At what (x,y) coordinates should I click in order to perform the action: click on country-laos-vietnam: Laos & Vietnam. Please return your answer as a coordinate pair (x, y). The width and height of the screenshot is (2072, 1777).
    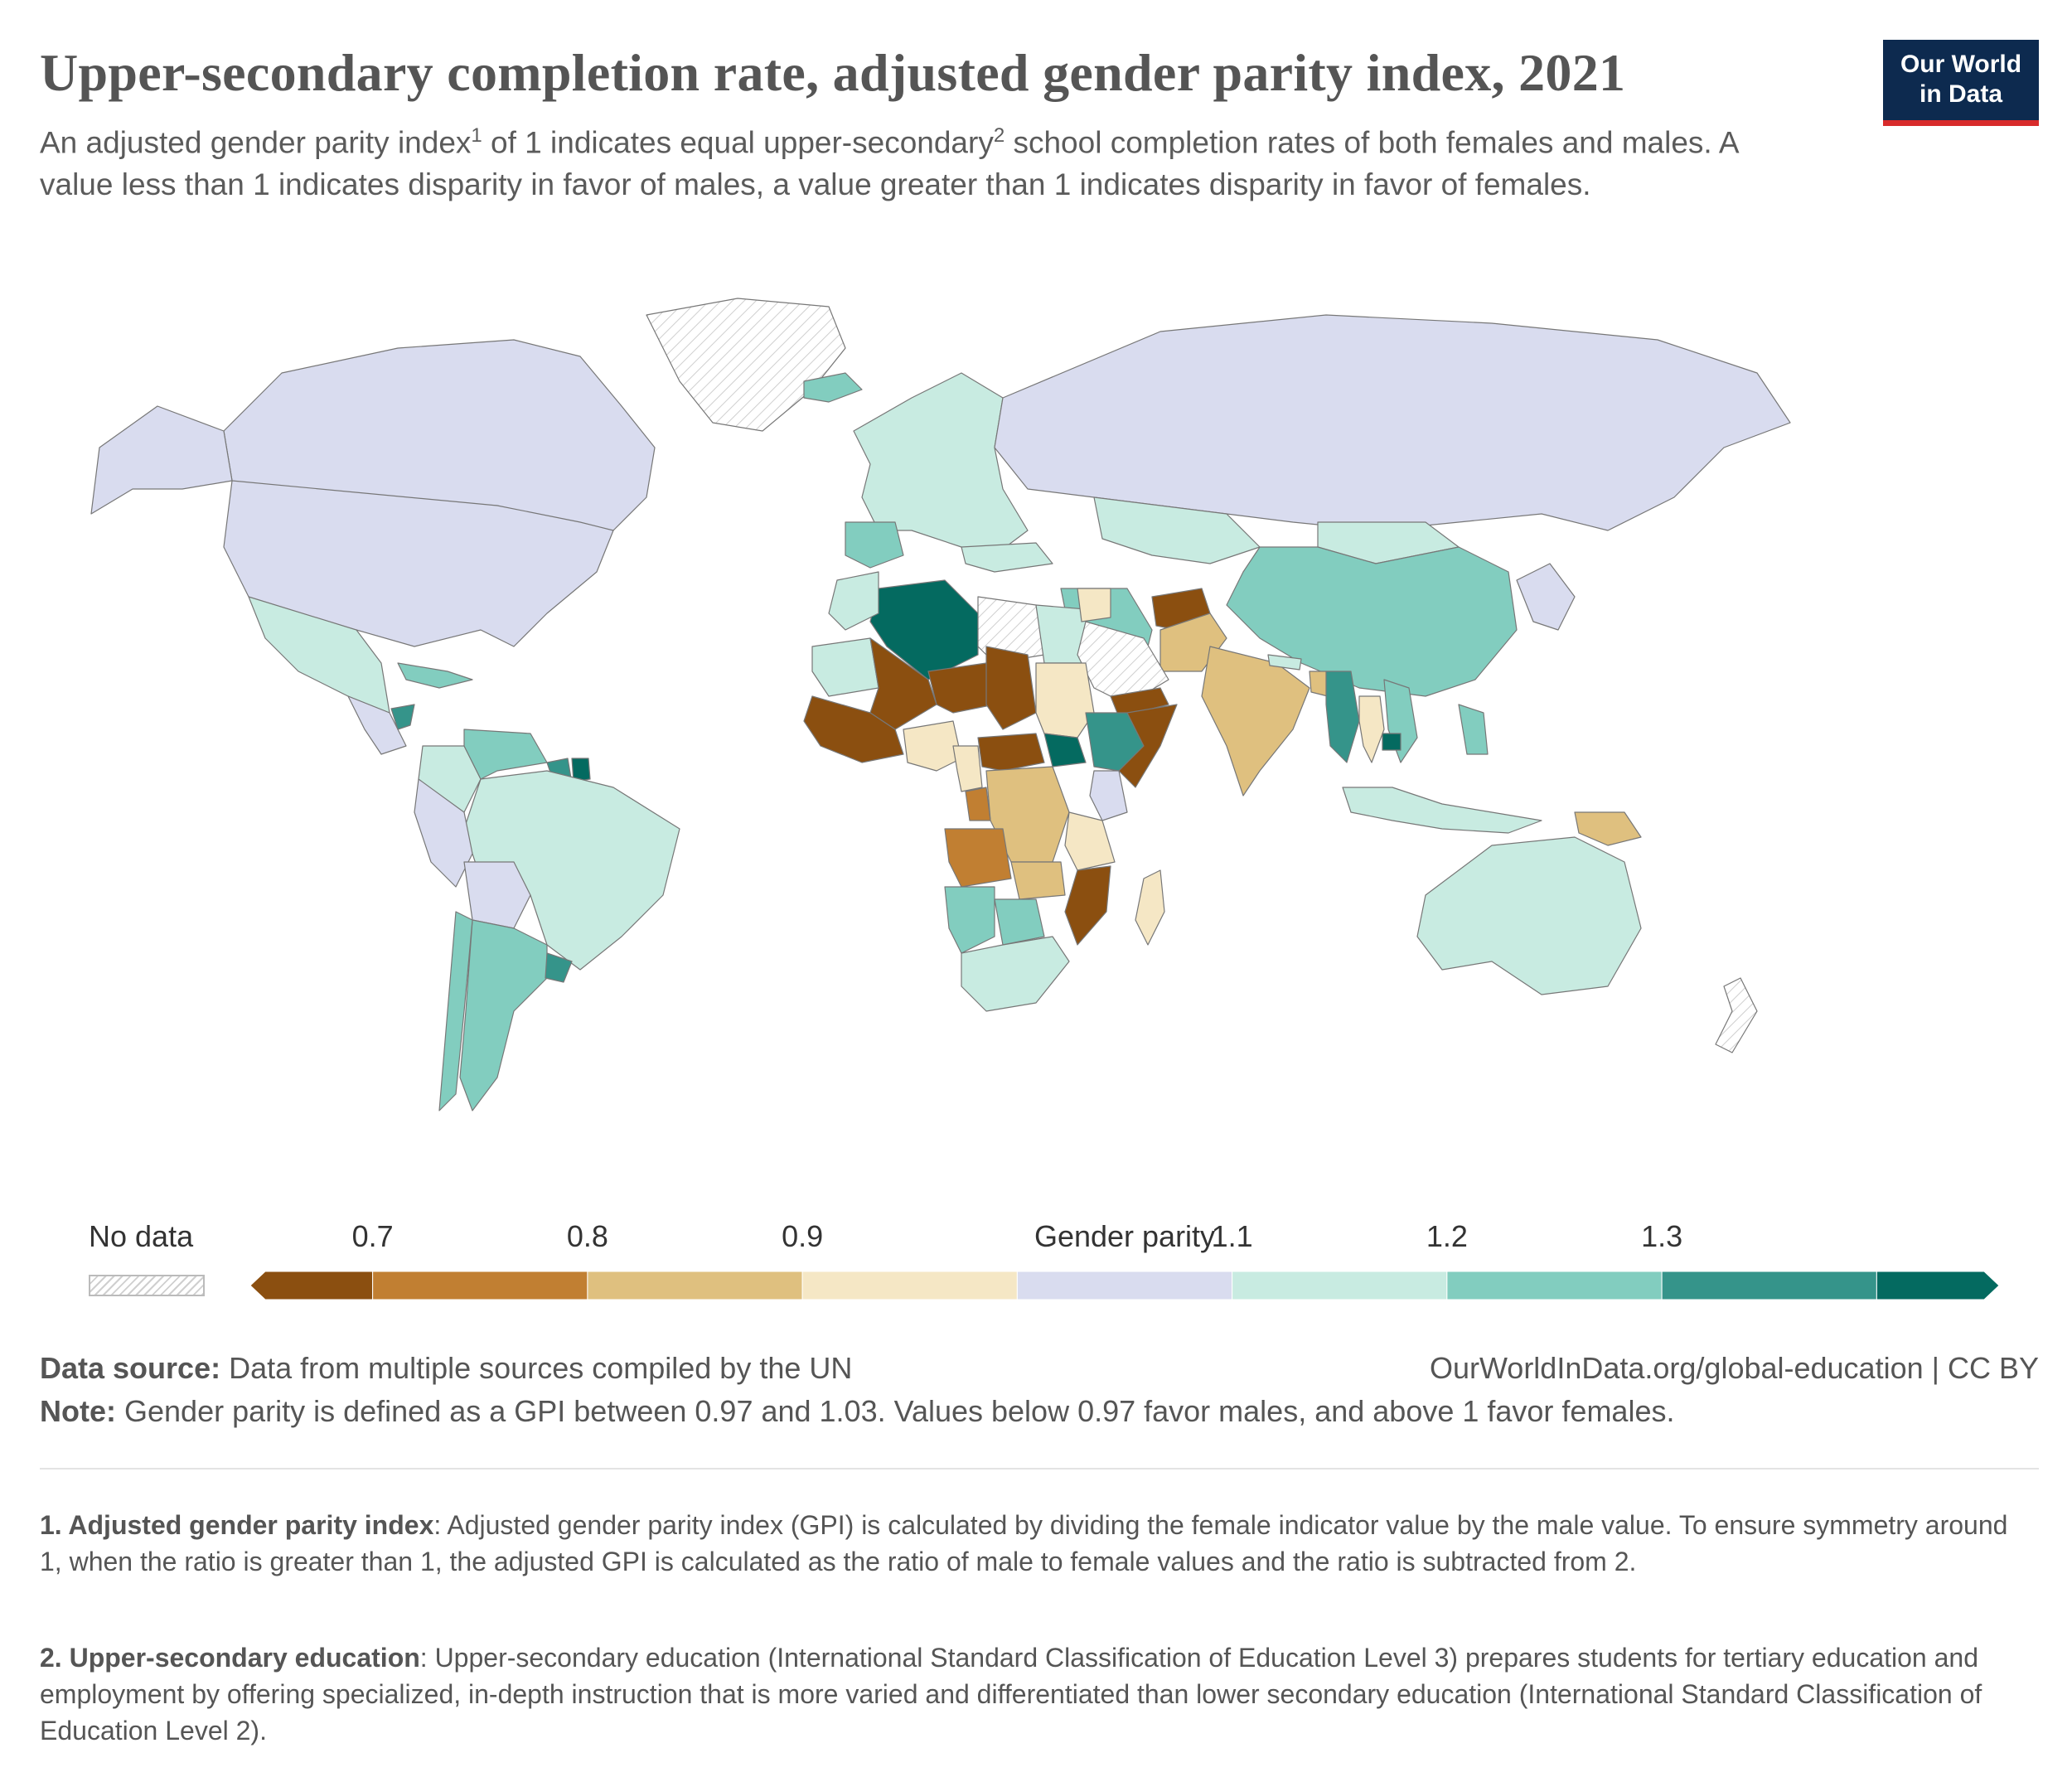
    Looking at the image, I should click on (1400, 721).